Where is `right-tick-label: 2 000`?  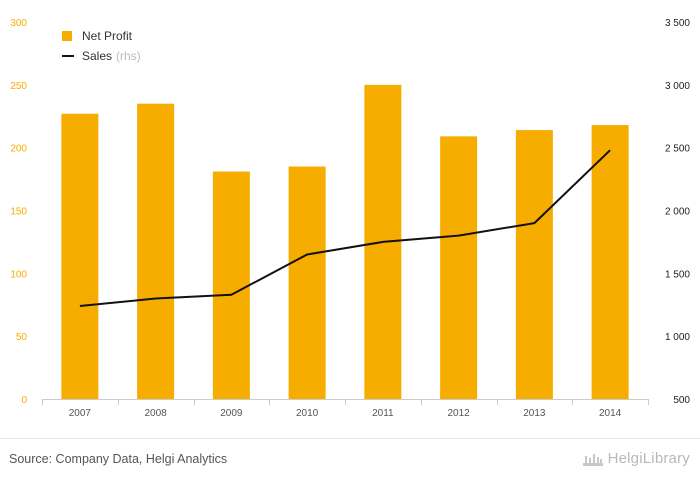
right-tick-label: 2 000 is located at coordinates (677, 212).